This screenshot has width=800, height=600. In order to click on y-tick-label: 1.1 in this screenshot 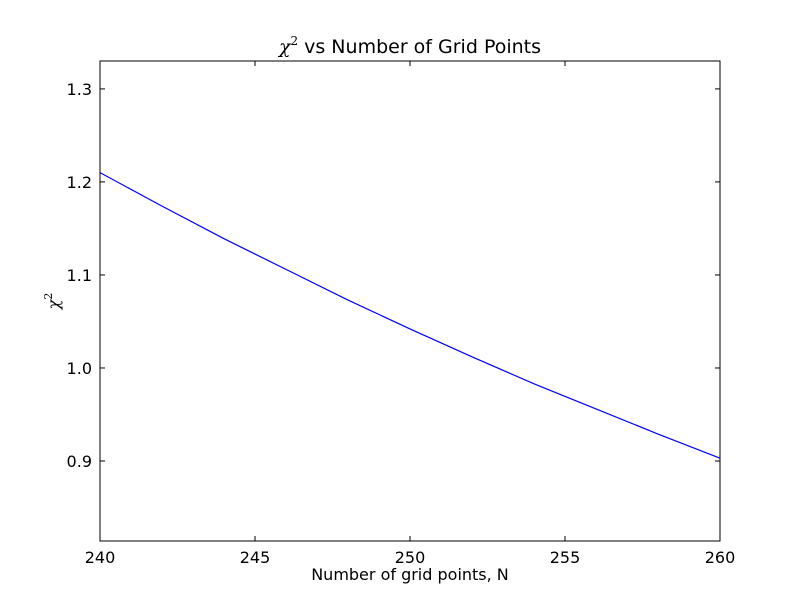, I will do `click(79, 275)`.